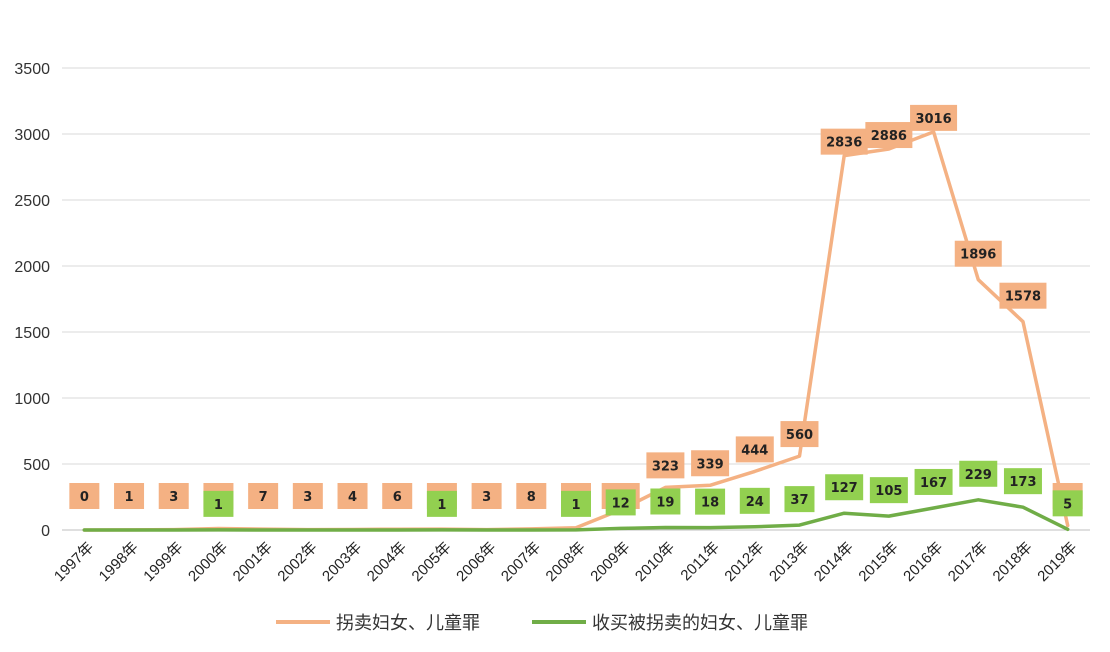 The image size is (1110, 652). I want to click on legend-label-series-2: 收买被拐卖的妇女、儿童罪, so click(700, 623).